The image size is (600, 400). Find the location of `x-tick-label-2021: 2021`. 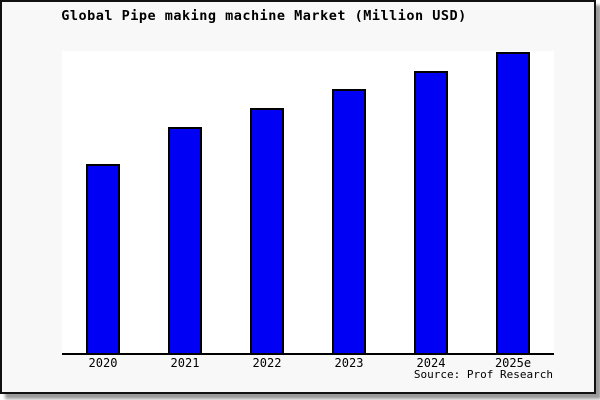

x-tick-label-2021: 2021 is located at coordinates (185, 363).